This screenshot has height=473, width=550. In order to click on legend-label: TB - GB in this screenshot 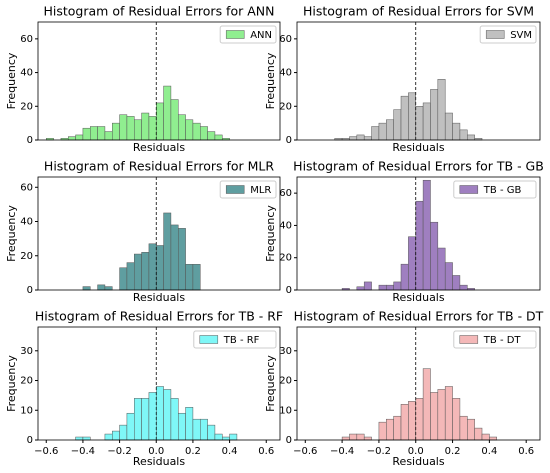, I will do `click(502, 190)`.